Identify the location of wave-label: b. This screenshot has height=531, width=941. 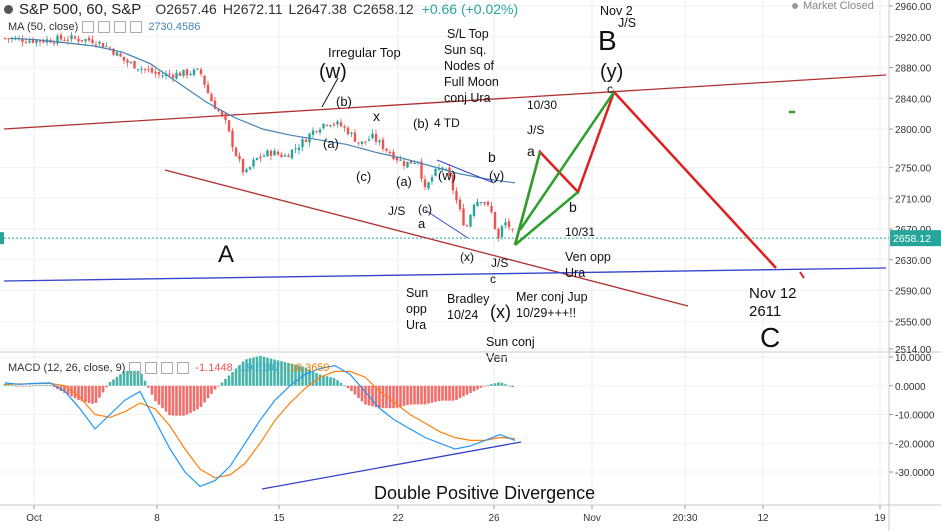
(492, 157).